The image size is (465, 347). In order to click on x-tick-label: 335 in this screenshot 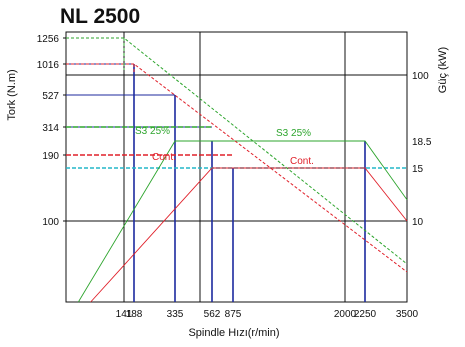, I will do `click(175, 314)`.